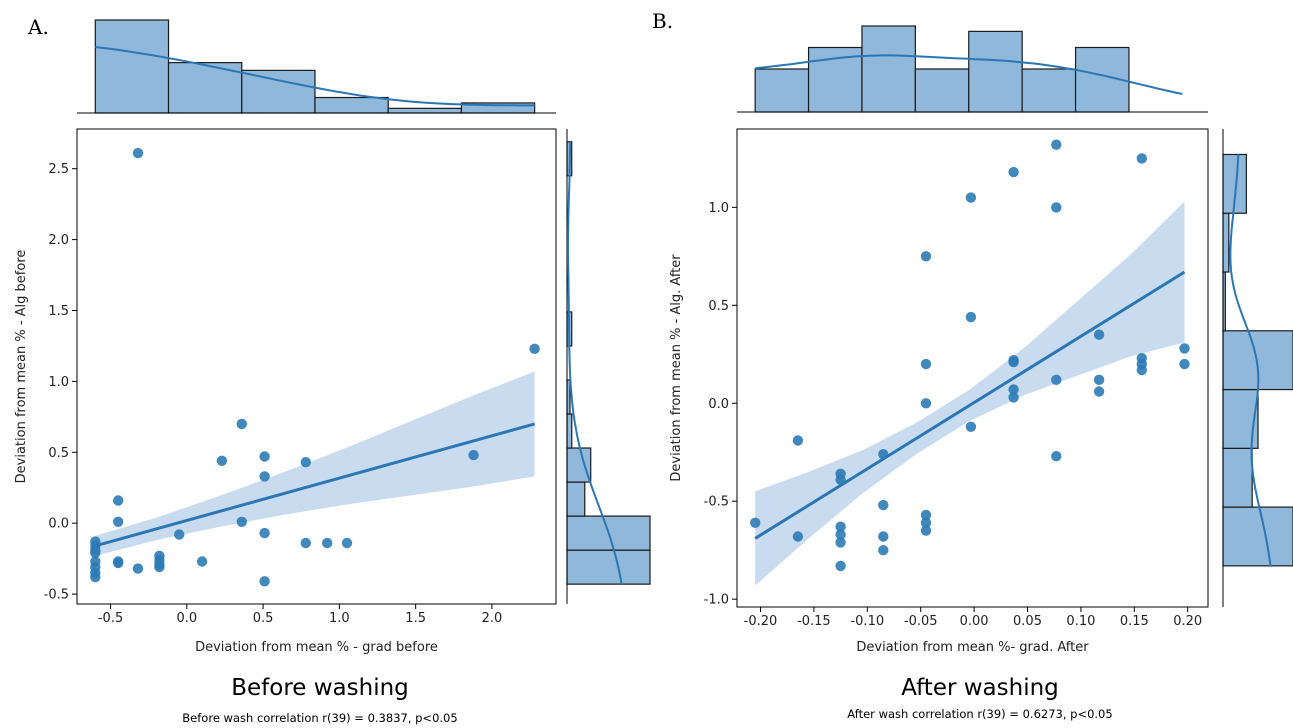 This screenshot has height=728, width=1293. Describe the element at coordinates (1250, 360) in the screenshot. I see `b-right-kde-curve` at that location.